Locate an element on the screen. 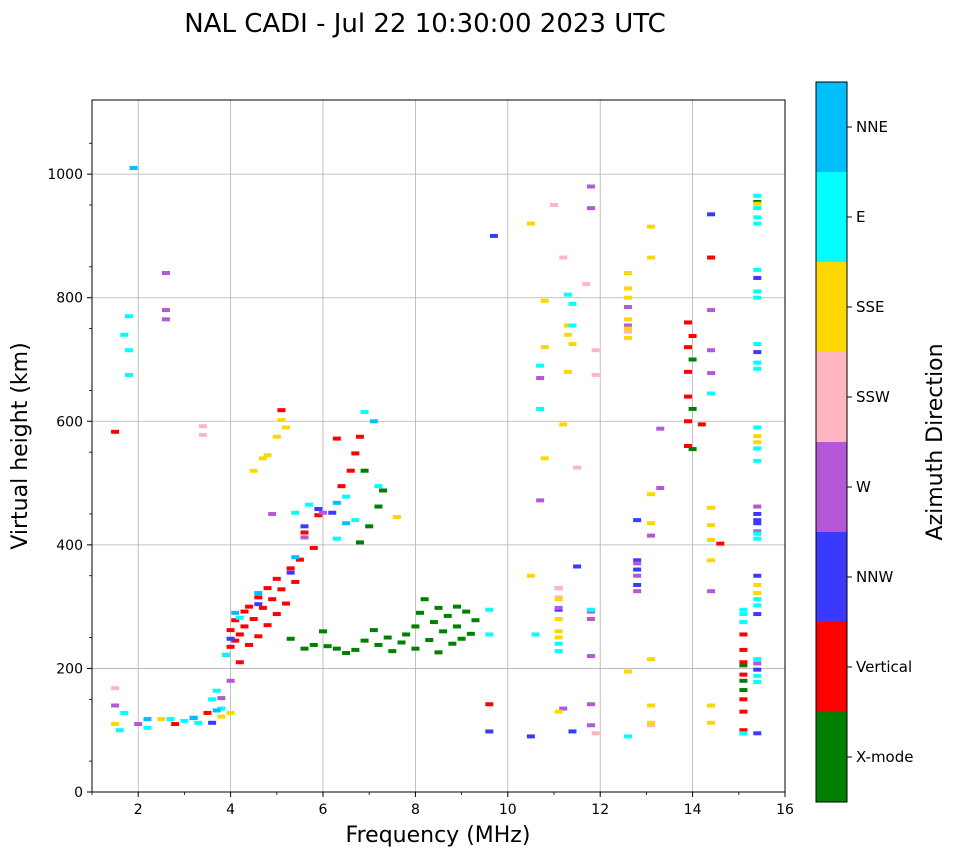  y-tick-label: 1000 is located at coordinates (65, 175).